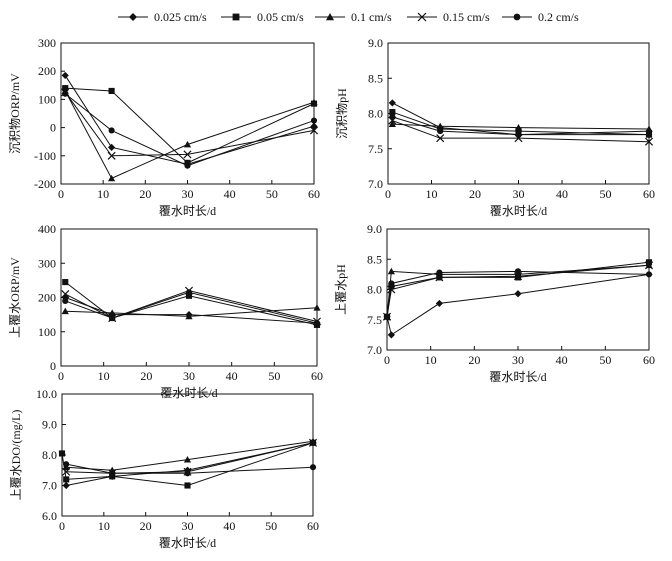 The width and height of the screenshot is (672, 561). I want to click on y-tick-label: -200, so click(45, 184).